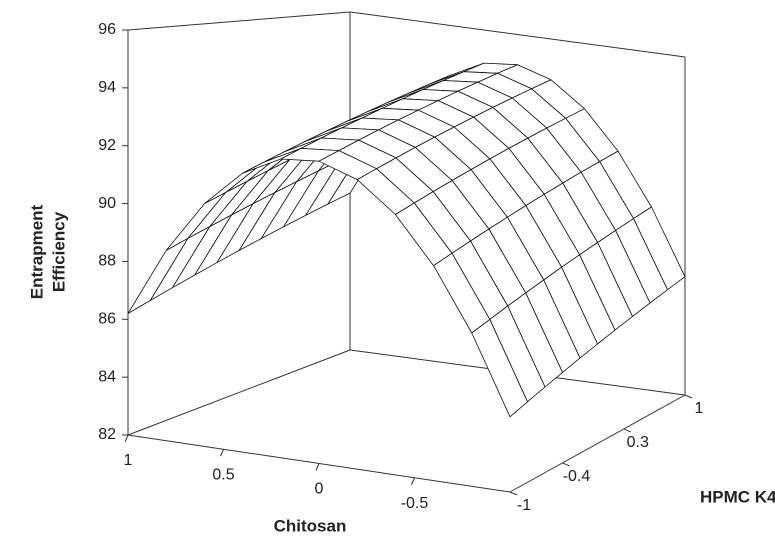 The width and height of the screenshot is (775, 539). What do you see at coordinates (107, 87) in the screenshot?
I see `z-tick-label: 94` at bounding box center [107, 87].